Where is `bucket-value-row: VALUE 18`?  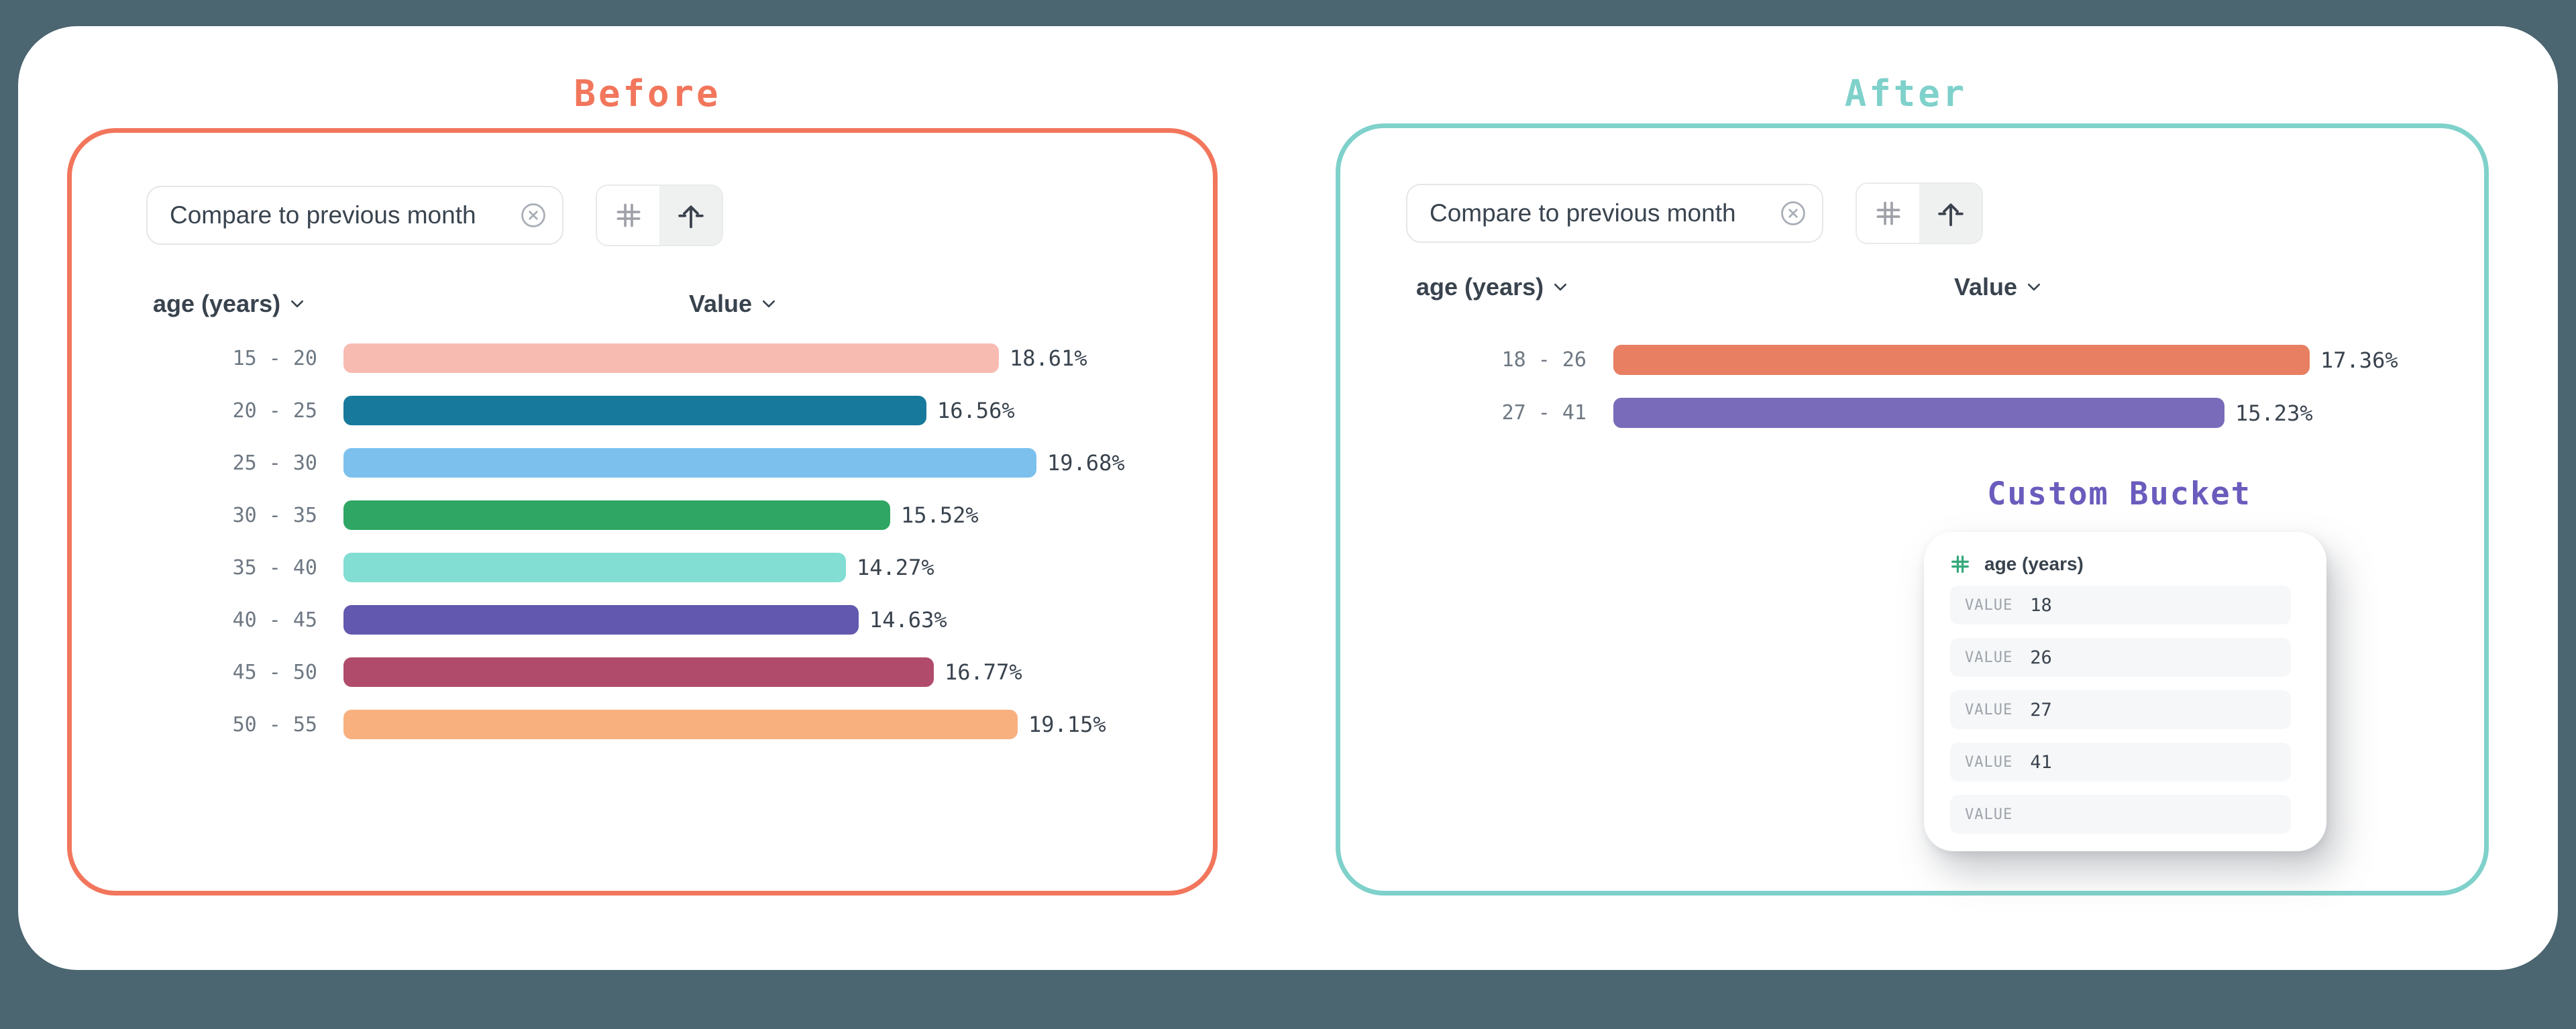 bucket-value-row: VALUE 18 is located at coordinates (2120, 605).